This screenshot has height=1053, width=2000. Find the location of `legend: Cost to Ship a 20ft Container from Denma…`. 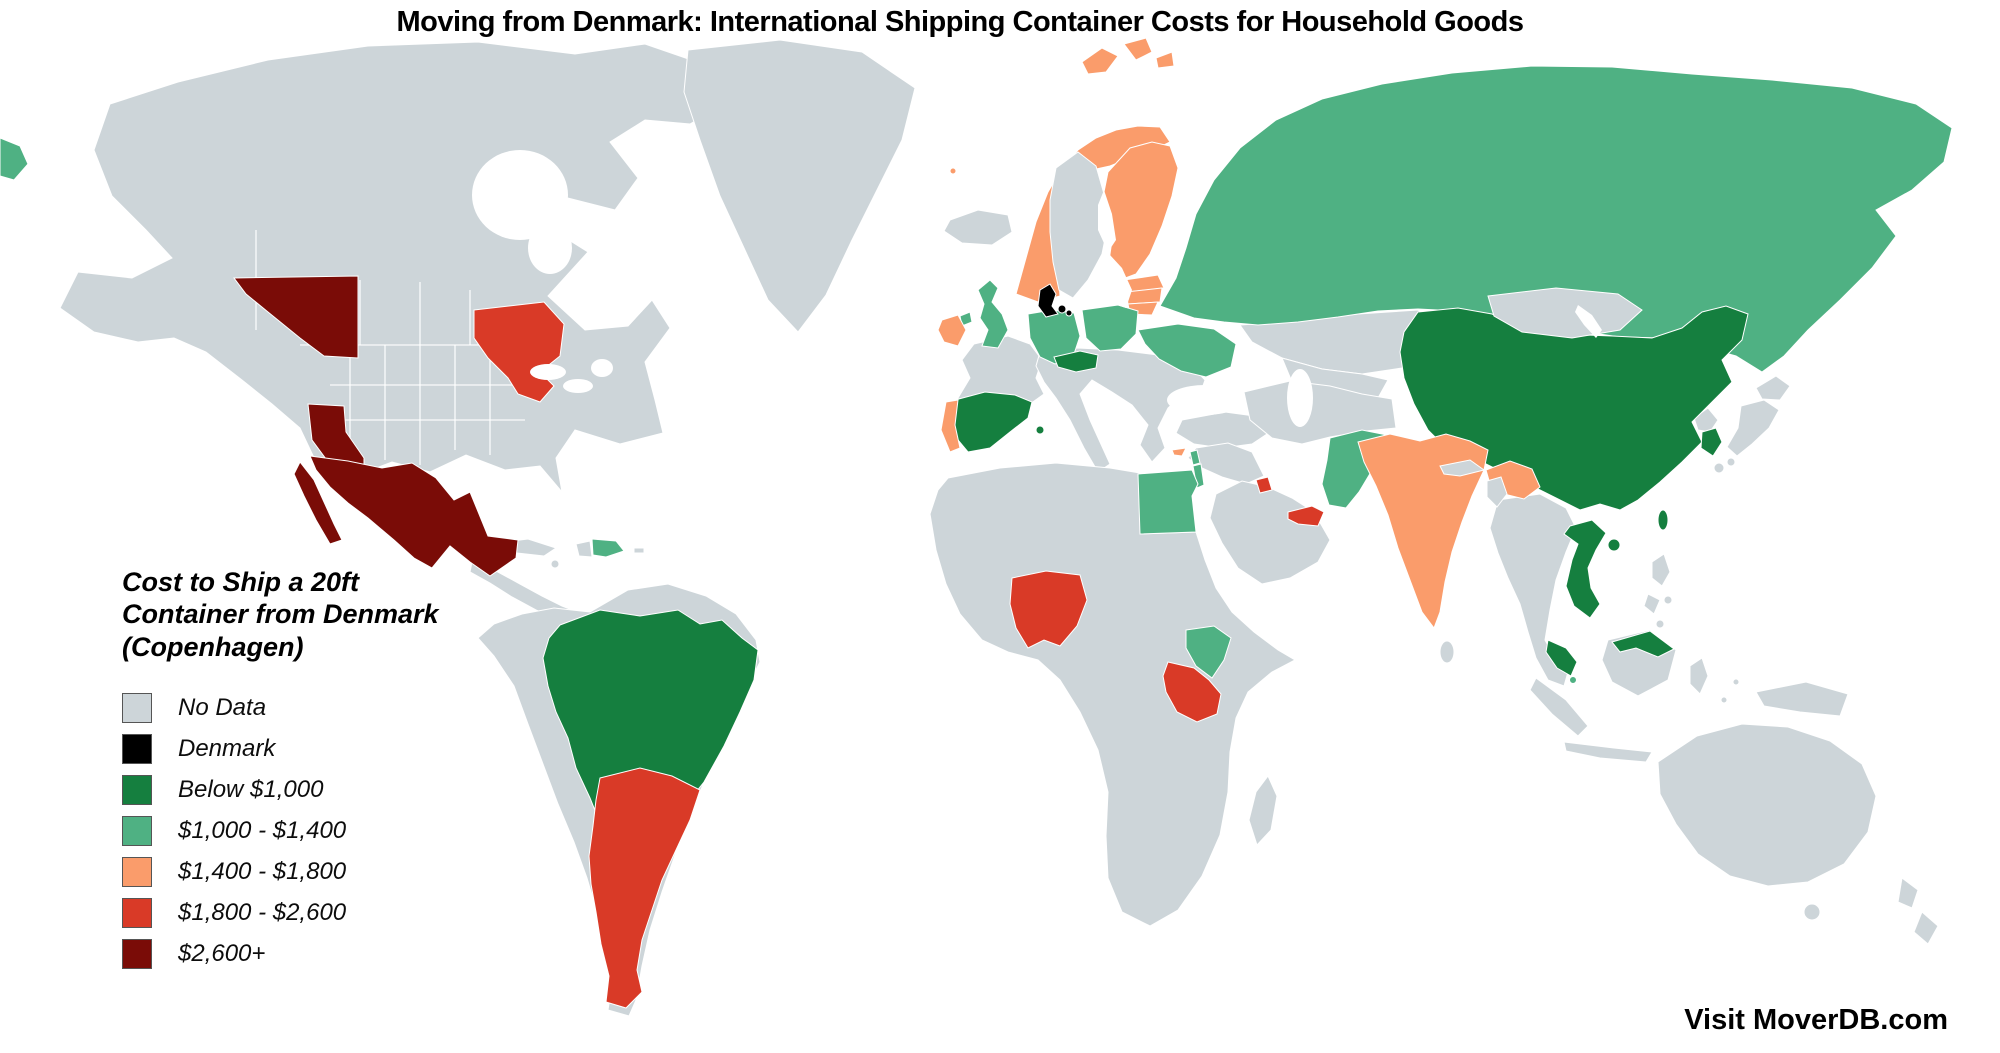

legend: Cost to Ship a 20ft Container from Denma… is located at coordinates (280, 773).